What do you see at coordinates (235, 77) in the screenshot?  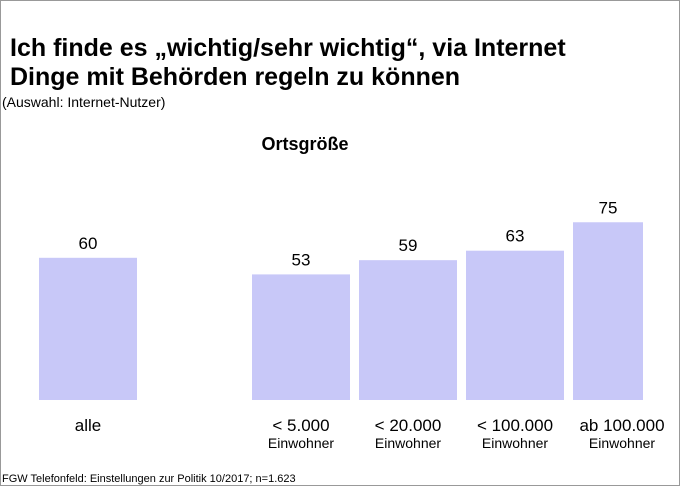 I see `chart-title: Dinge mit Behörden regeln zu können` at bounding box center [235, 77].